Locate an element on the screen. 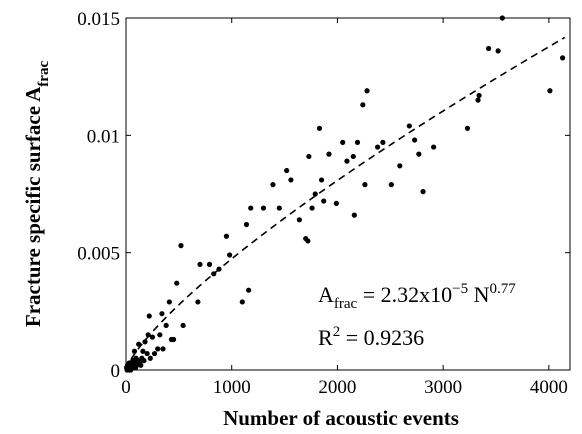 The height and width of the screenshot is (434, 582). eq-lhs: A is located at coordinates (326, 294).